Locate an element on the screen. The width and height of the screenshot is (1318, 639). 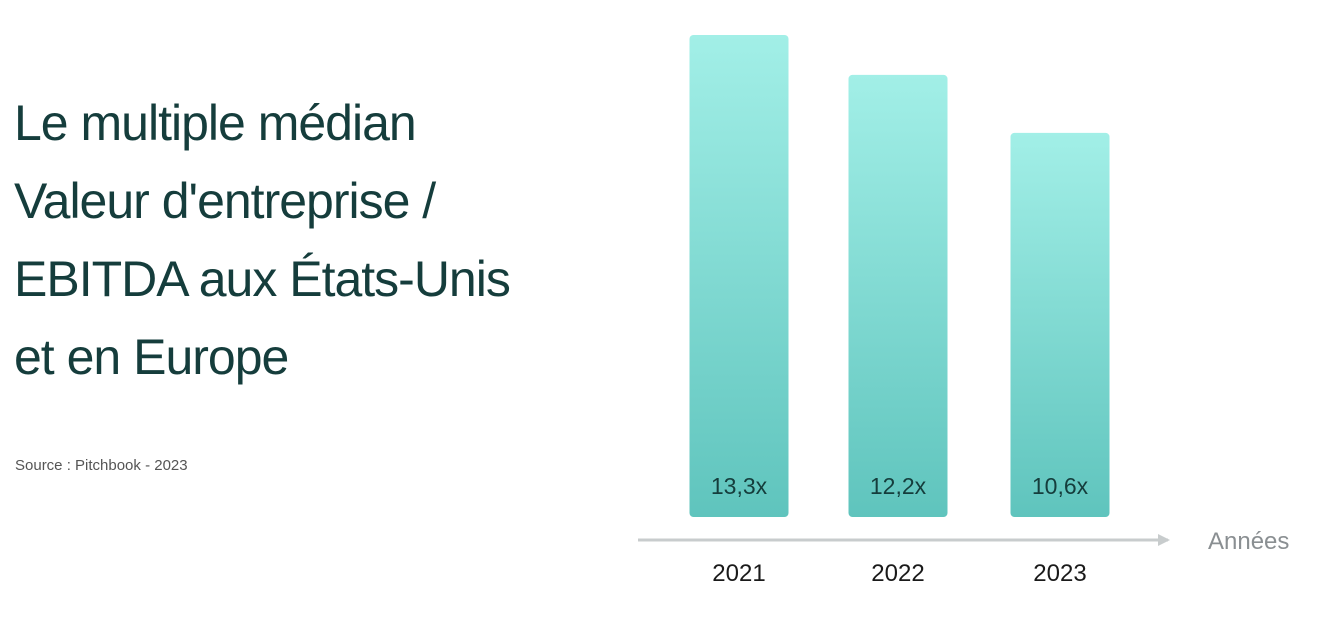
title-line-2: Valeur d'entreprise / is located at coordinates (225, 201).